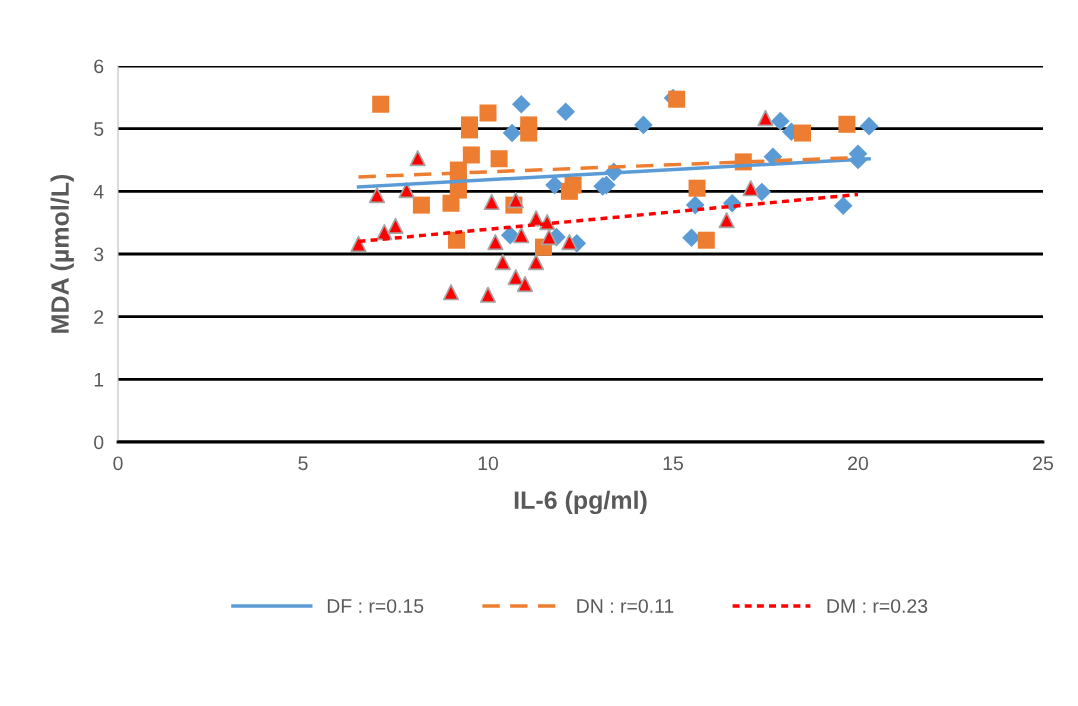 This screenshot has height=706, width=1078. What do you see at coordinates (99, 129) in the screenshot?
I see `y-tick-label: 5` at bounding box center [99, 129].